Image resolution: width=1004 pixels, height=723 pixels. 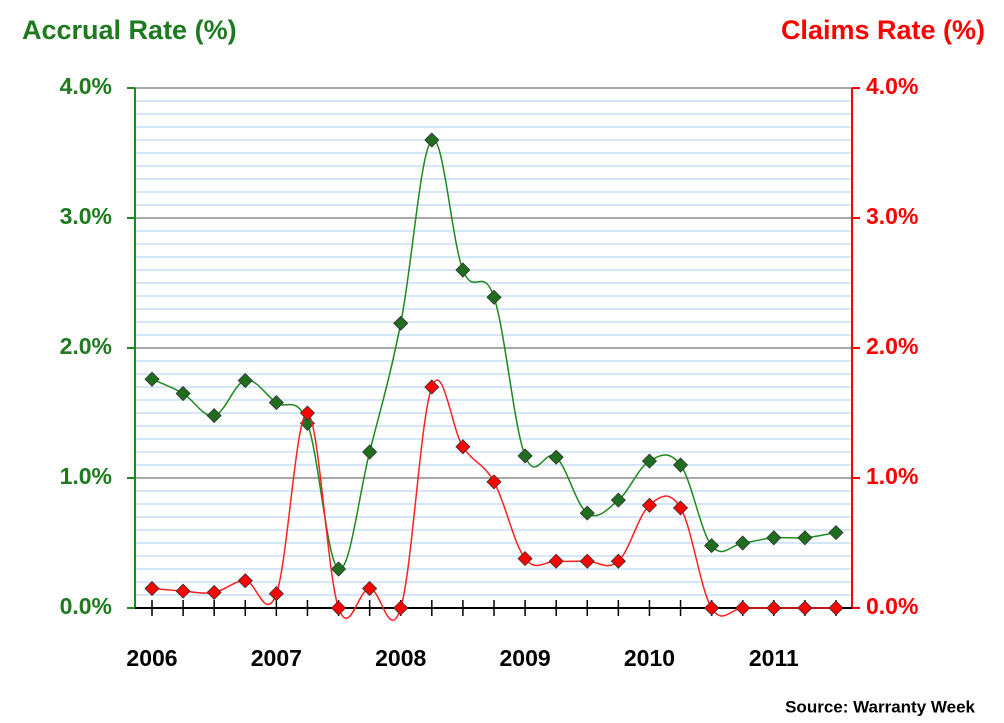 I want to click on y-axis-title: Accrual Rate (%), so click(x=129, y=30).